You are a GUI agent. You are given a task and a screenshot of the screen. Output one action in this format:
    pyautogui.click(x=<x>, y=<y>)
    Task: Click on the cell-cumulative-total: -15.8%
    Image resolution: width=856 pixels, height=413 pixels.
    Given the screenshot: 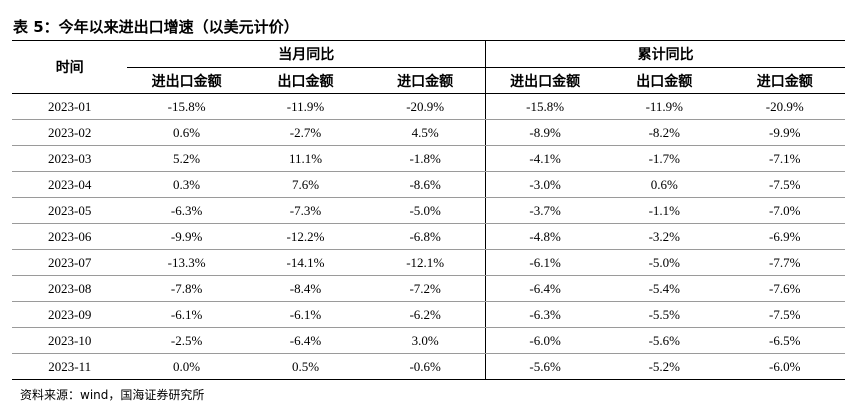 What is the action you would take?
    pyautogui.click(x=545, y=106)
    